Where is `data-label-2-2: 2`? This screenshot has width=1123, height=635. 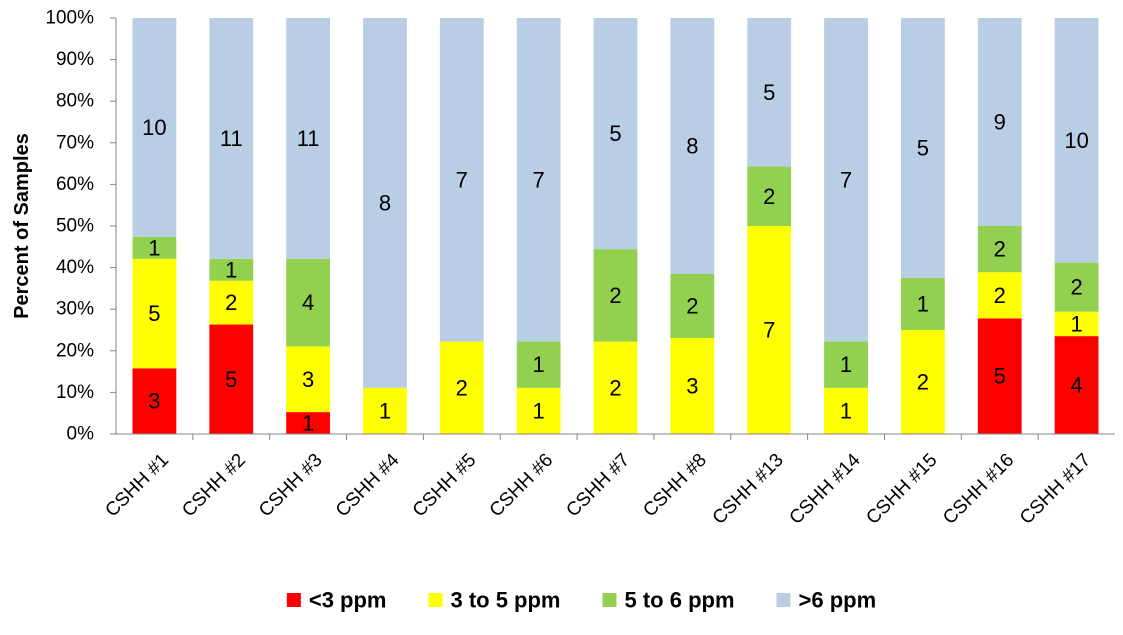 data-label-2-2: 2 is located at coordinates (231, 302).